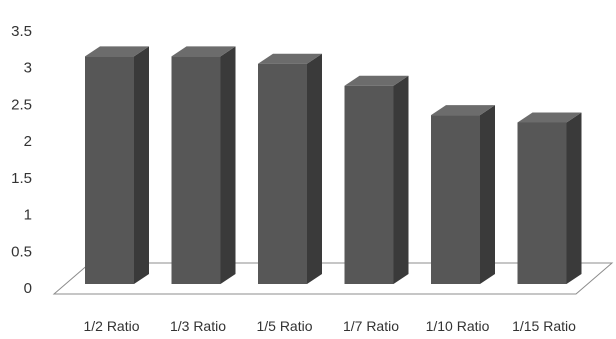 Image resolution: width=616 pixels, height=339 pixels. What do you see at coordinates (21, 160) in the screenshot?
I see `y-axis-ticks: 0 0.5 1 1.5 2 2.5 3 3.5` at bounding box center [21, 160].